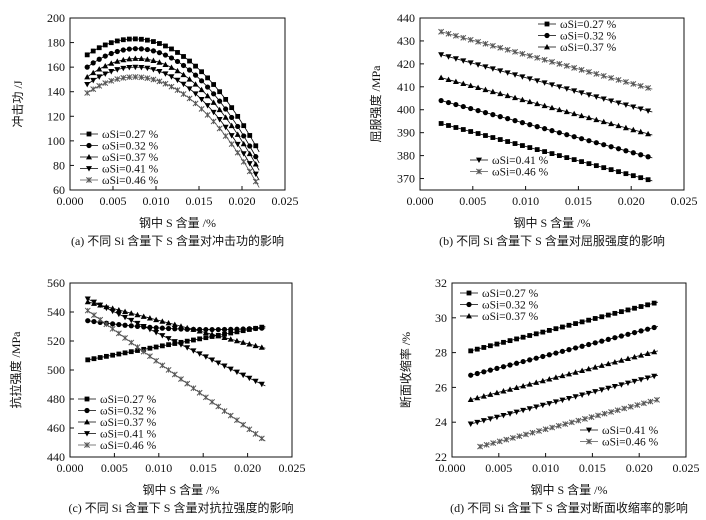 This screenshot has width=706, height=520. I want to click on series-line, so click(547, 106).